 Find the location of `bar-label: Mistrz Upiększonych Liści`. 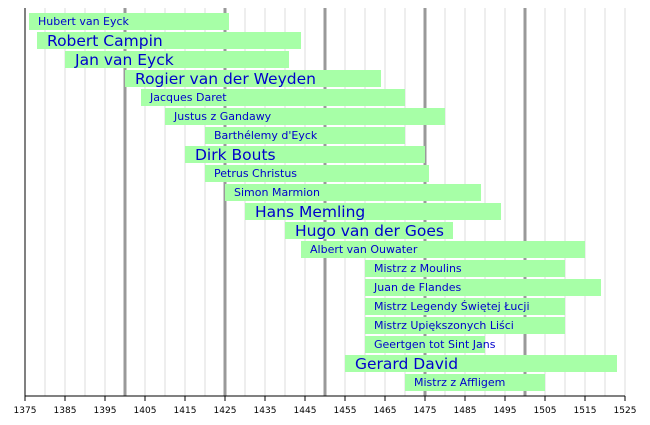

bar-label: Mistrz Upiększonych Liści is located at coordinates (444, 325).